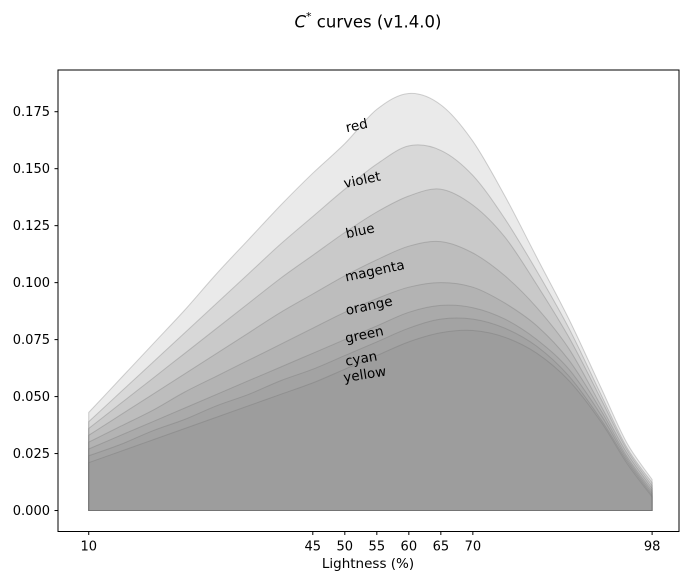 The height and width of the screenshot is (585, 689). I want to click on x-tick-label: 45, so click(313, 547).